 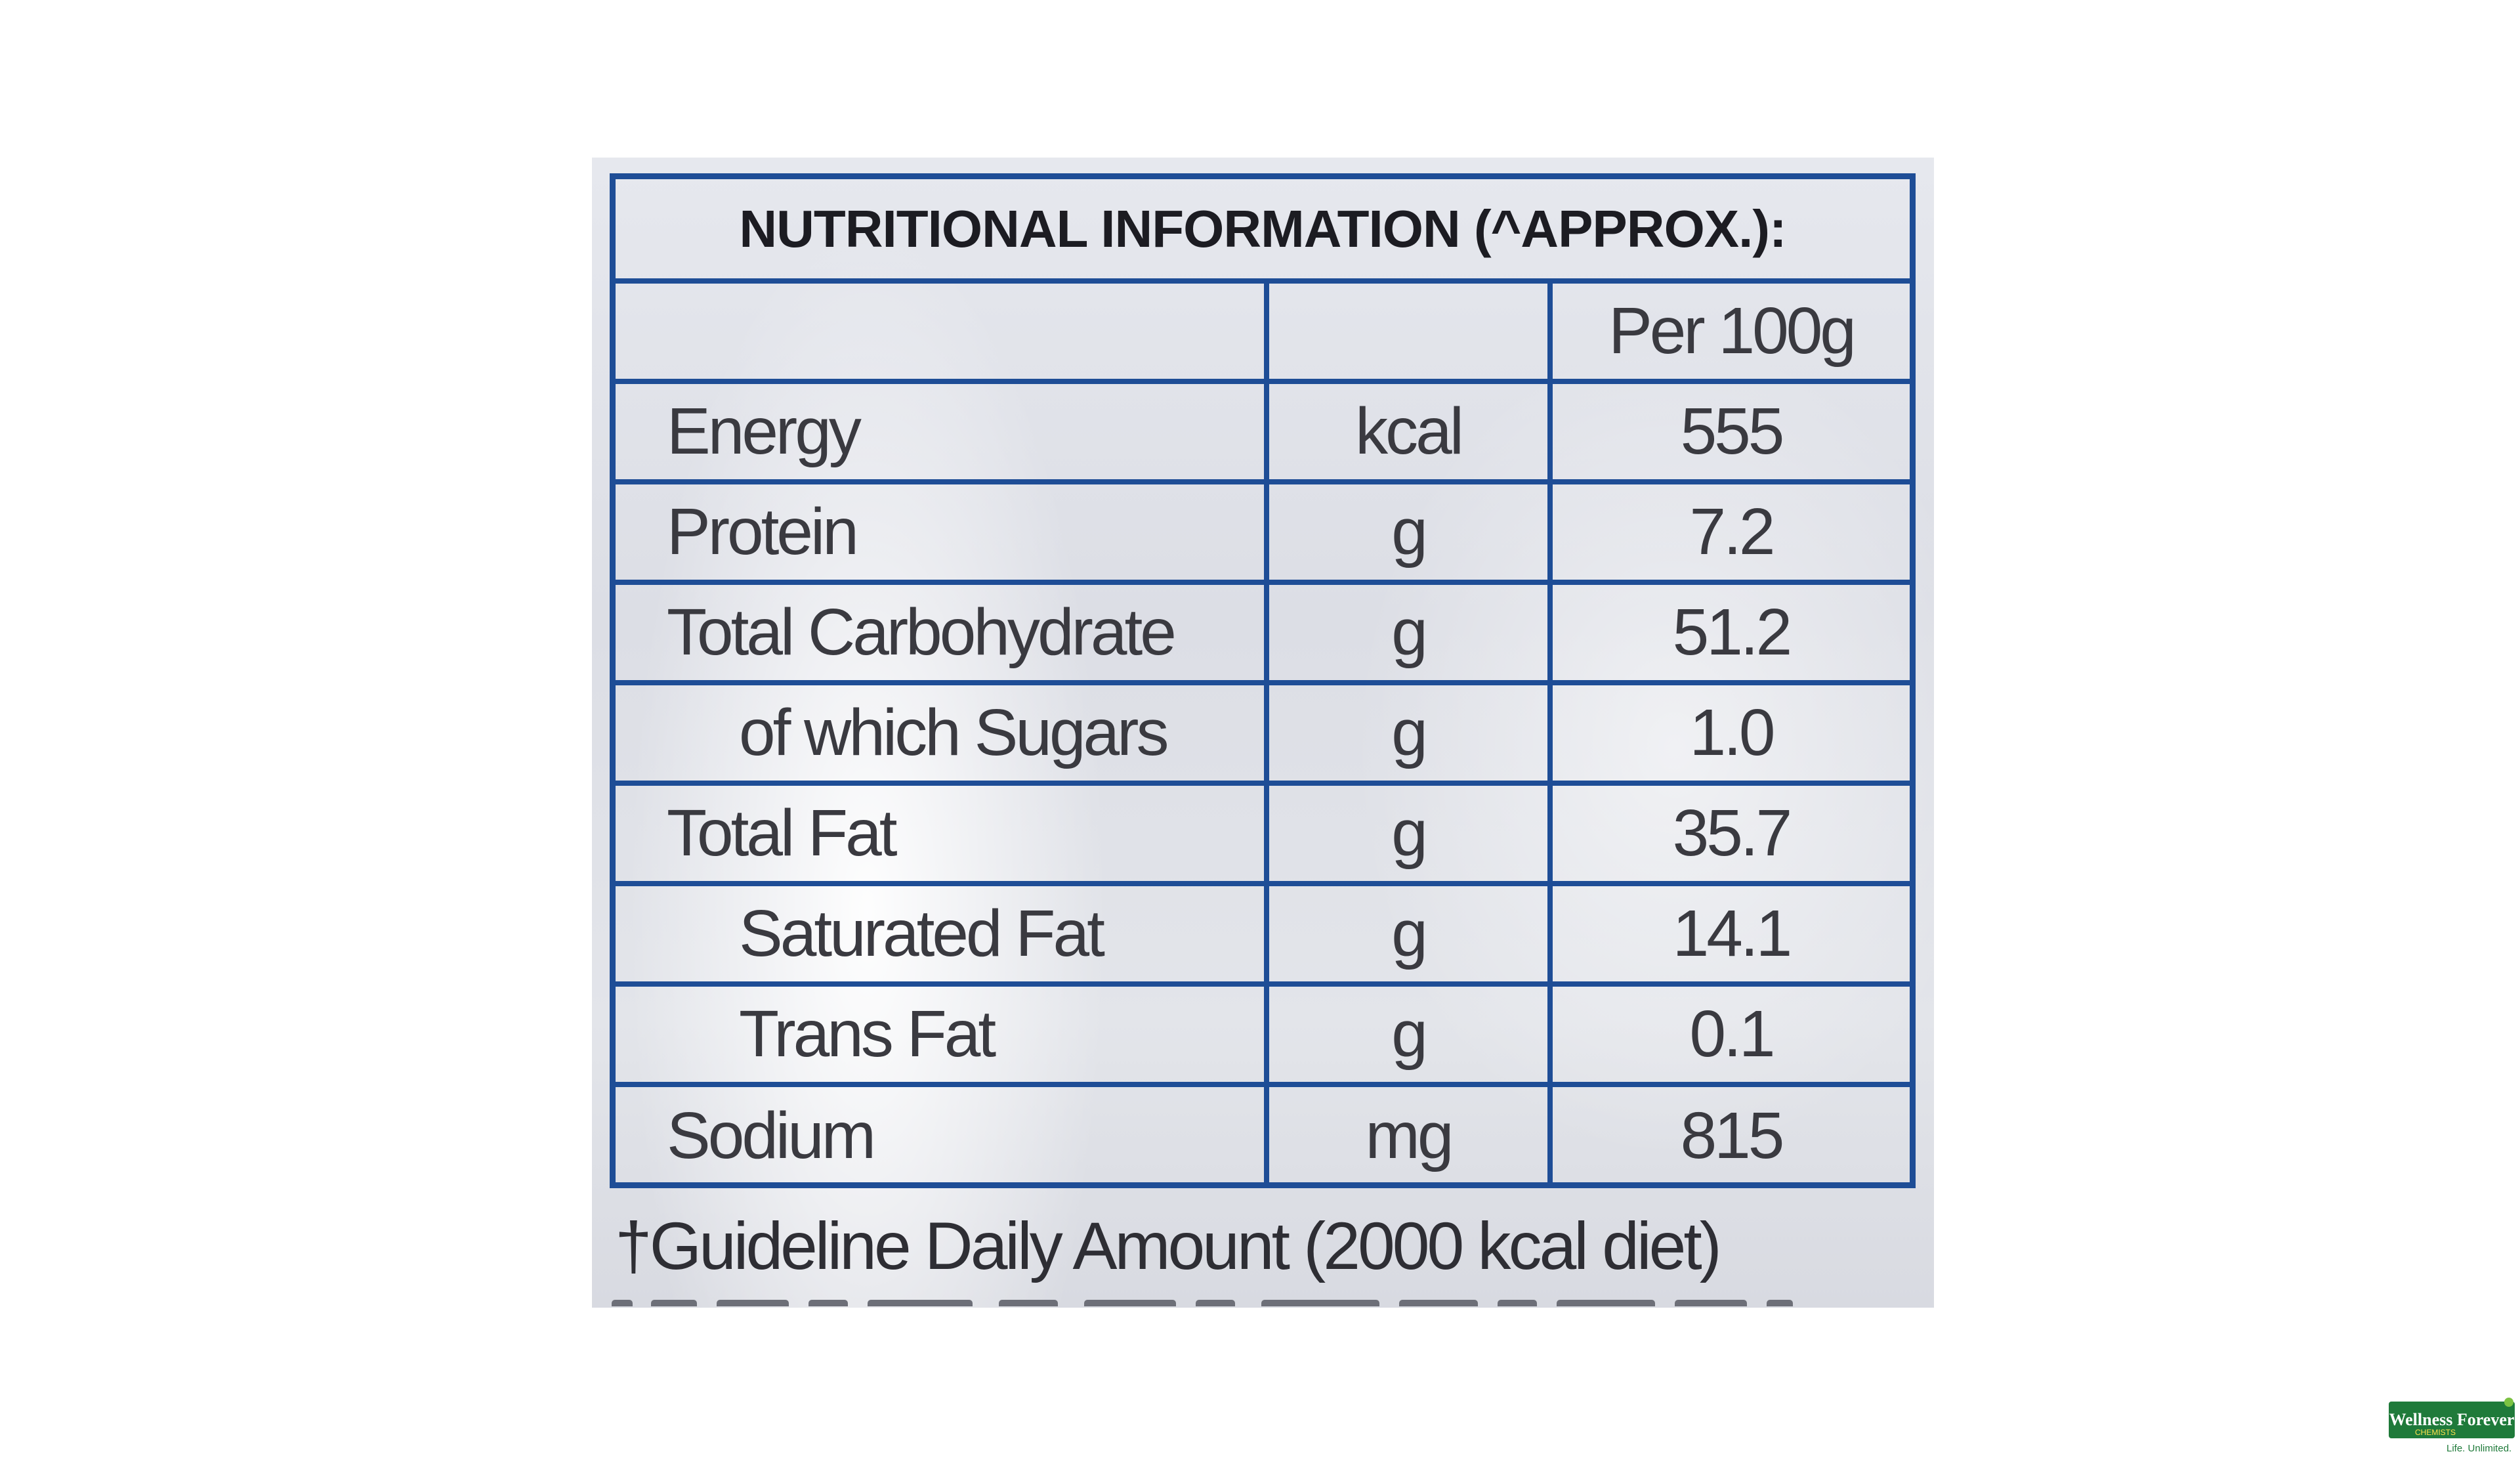 I want to click on nutrient-value: 0.1, so click(x=1732, y=1034).